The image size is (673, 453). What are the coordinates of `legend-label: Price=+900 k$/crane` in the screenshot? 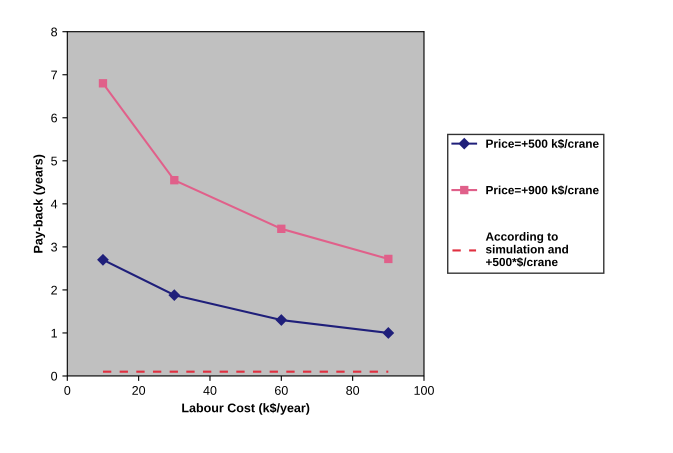 It's located at (542, 190).